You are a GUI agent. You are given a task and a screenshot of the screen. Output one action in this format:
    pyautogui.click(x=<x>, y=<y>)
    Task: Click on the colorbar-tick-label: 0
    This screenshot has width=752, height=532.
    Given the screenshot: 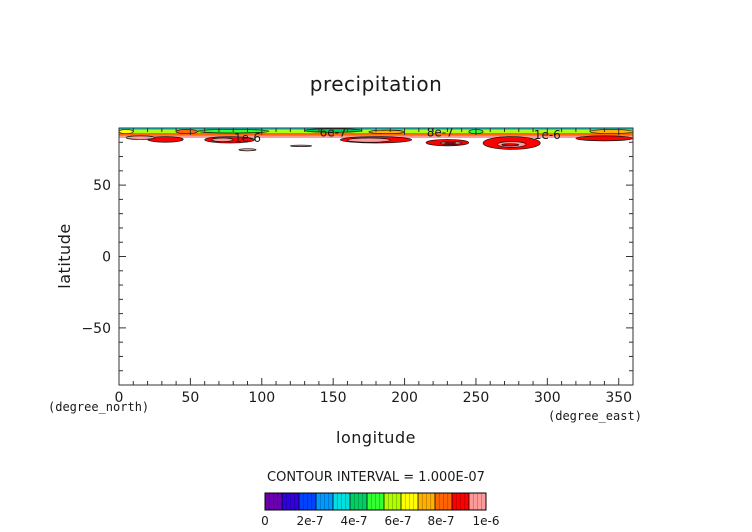 What is the action you would take?
    pyautogui.click(x=265, y=521)
    